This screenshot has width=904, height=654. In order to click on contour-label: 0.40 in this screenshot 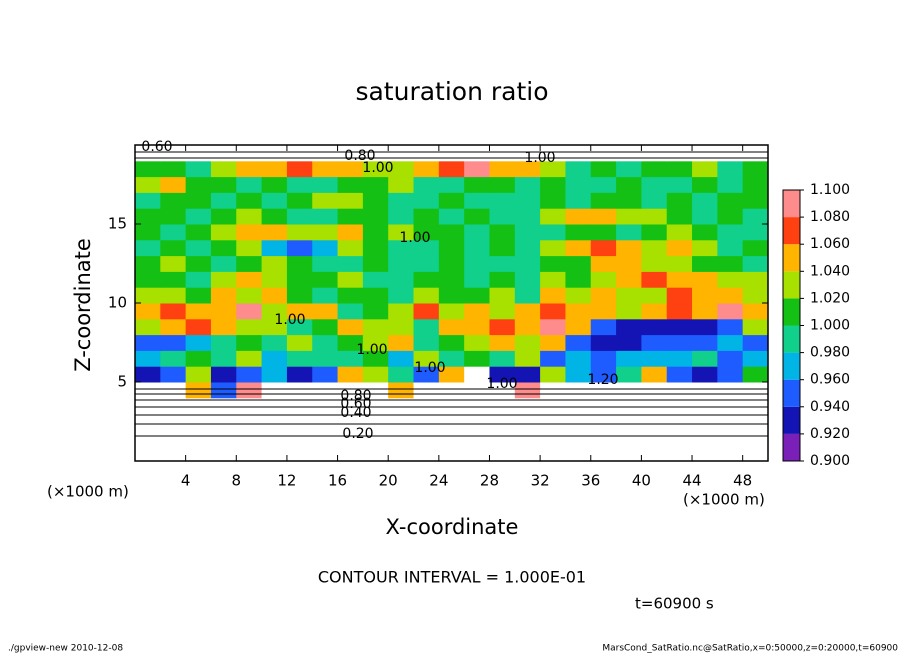, I will do `click(355, 413)`.